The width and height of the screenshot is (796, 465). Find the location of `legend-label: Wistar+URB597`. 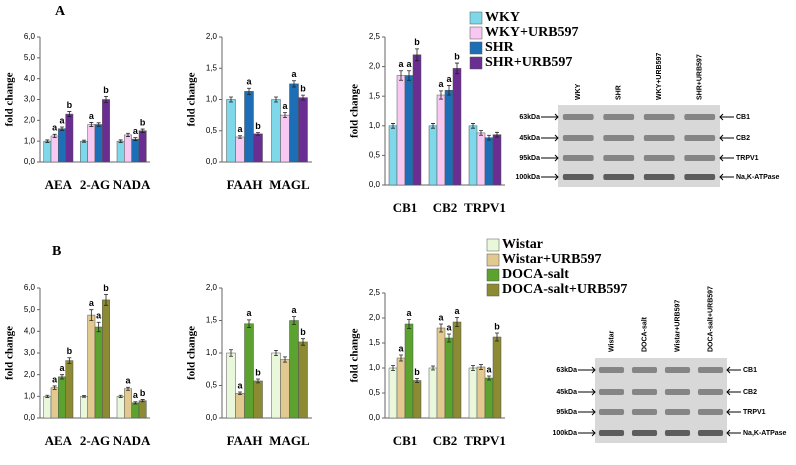

legend-label: Wistar+URB597 is located at coordinates (552, 259).